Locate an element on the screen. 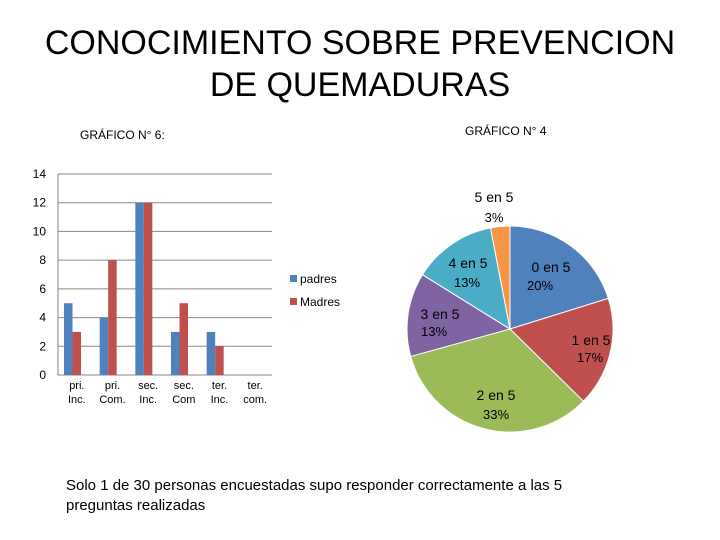  pie-label: 0 en 5 is located at coordinates (551, 267).